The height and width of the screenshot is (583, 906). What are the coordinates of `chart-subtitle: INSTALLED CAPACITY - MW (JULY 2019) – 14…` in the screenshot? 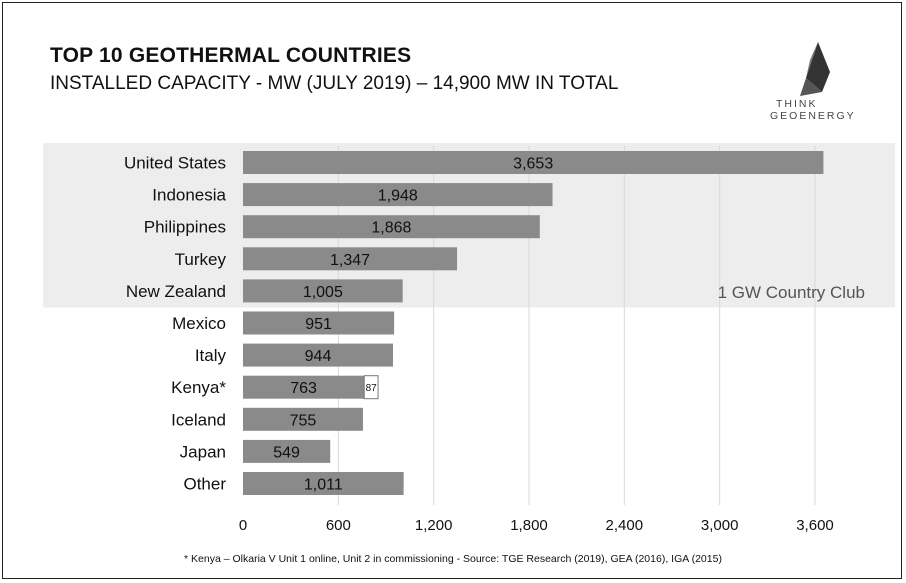 It's located at (334, 83).